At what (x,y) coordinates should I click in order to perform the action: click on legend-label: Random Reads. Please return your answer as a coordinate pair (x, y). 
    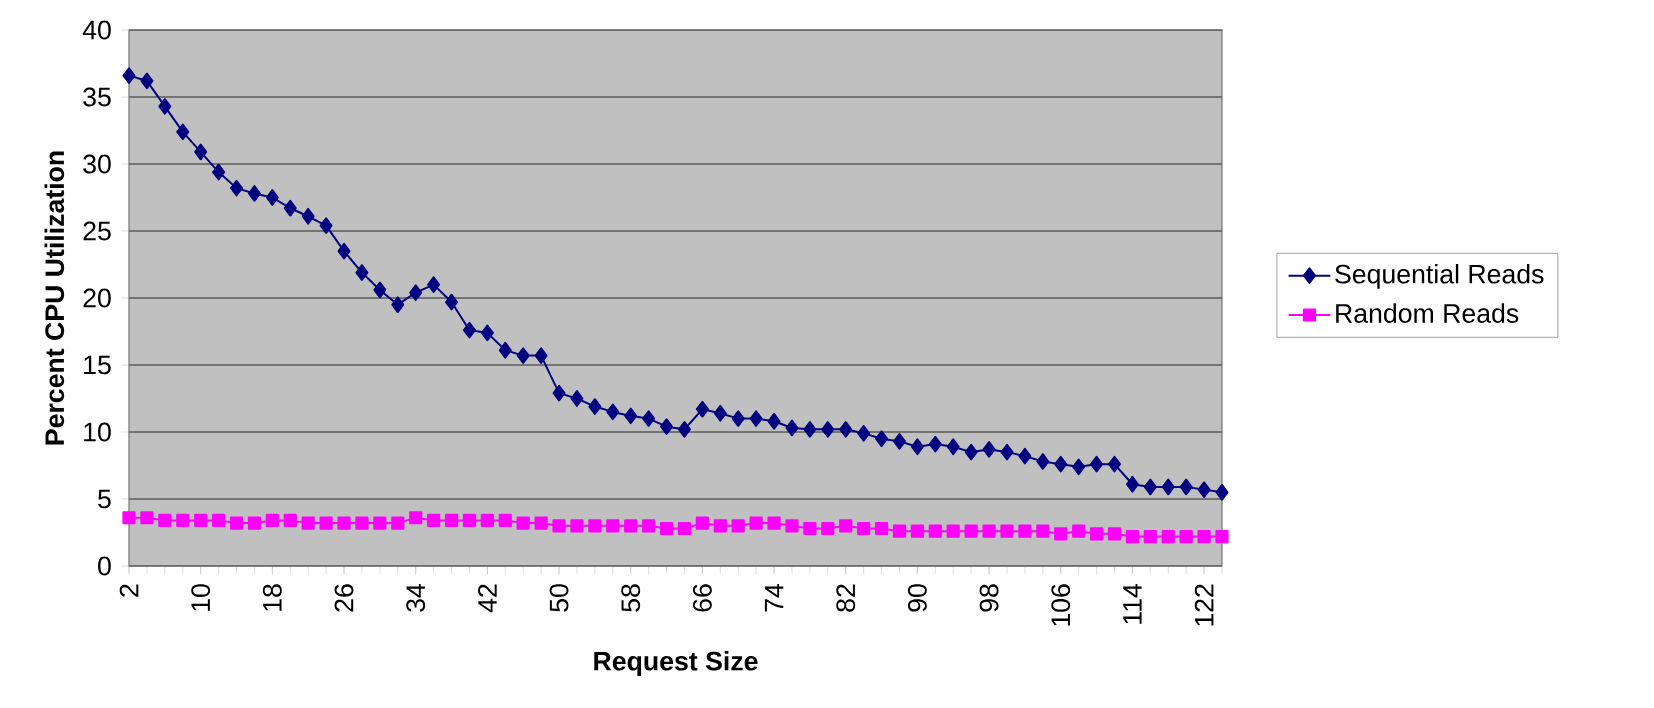
    Looking at the image, I should click on (1427, 313).